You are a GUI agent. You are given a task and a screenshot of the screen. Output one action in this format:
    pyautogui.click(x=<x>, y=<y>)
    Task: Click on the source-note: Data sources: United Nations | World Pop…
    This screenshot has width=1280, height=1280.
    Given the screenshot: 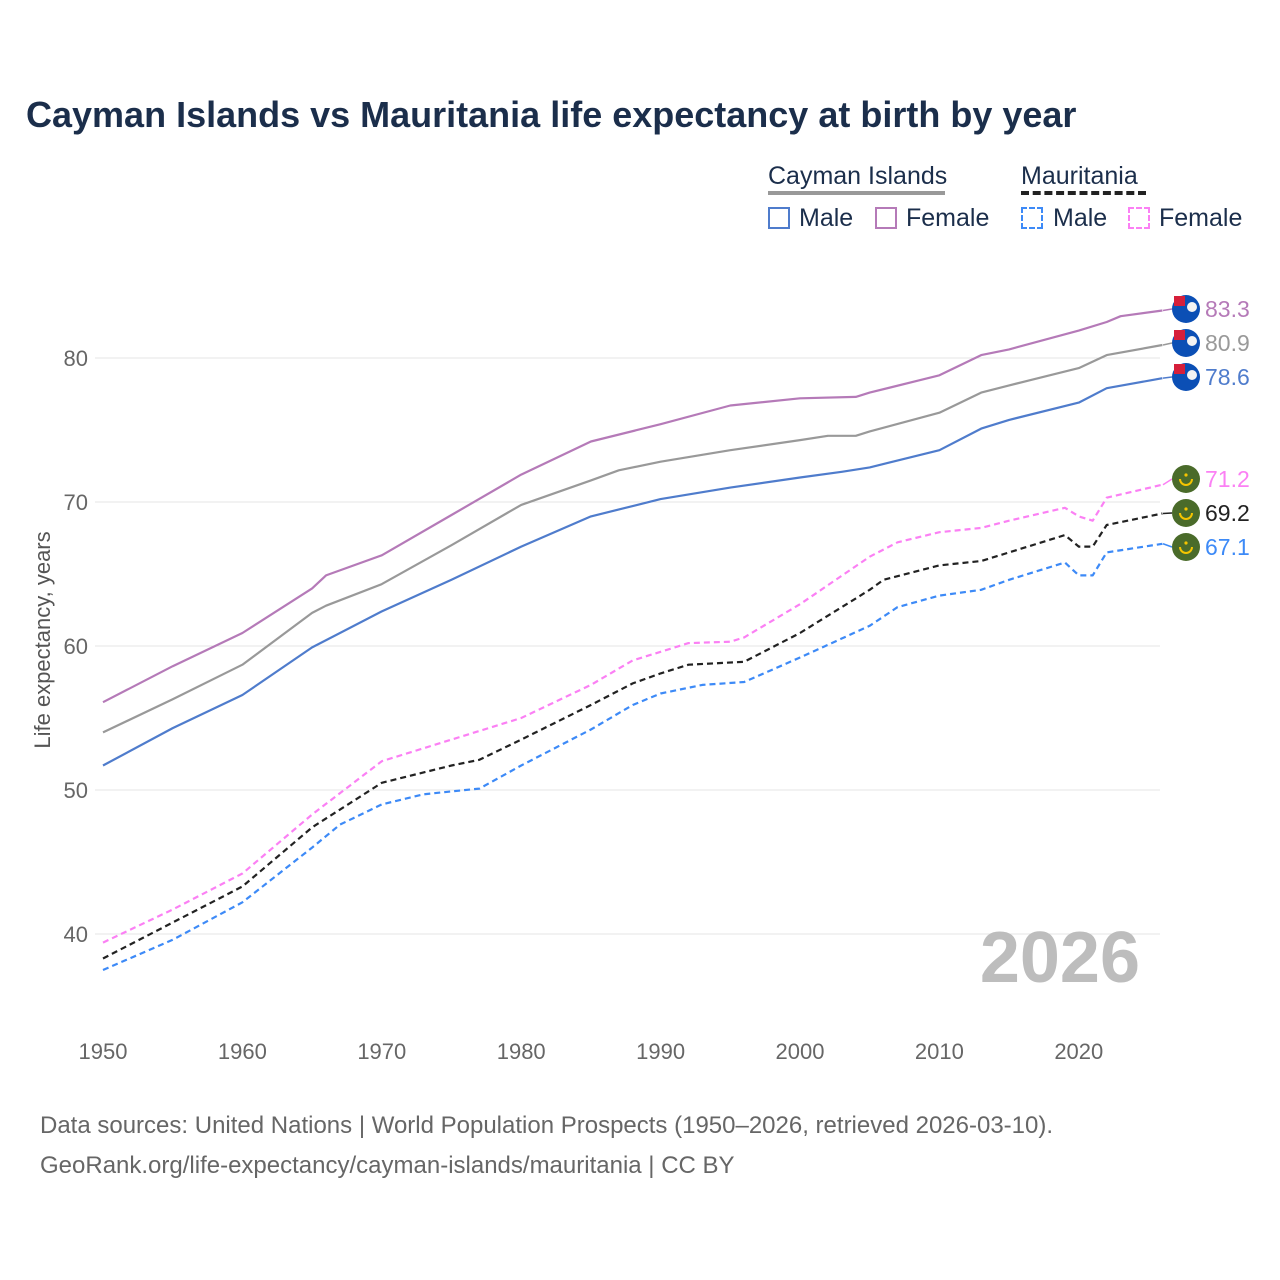 What is the action you would take?
    pyautogui.click(x=546, y=1146)
    